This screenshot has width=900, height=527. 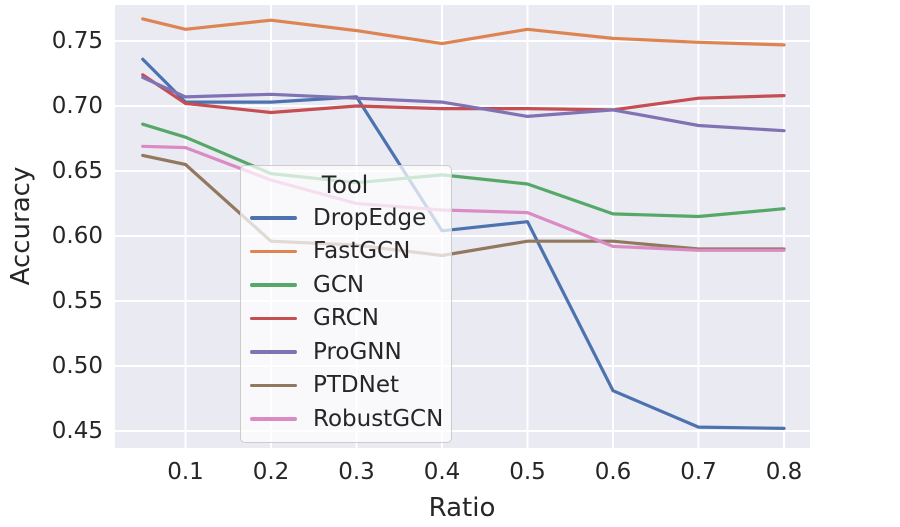 What do you see at coordinates (339, 284) in the screenshot?
I see `legend-label-GCN: GCN` at bounding box center [339, 284].